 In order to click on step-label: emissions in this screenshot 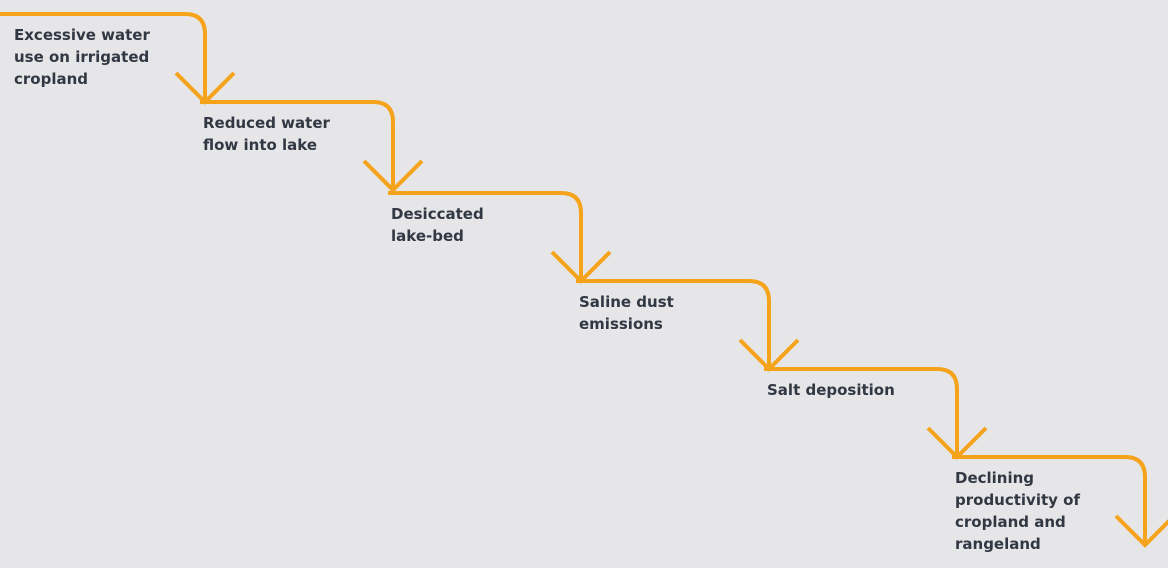, I will do `click(621, 324)`.